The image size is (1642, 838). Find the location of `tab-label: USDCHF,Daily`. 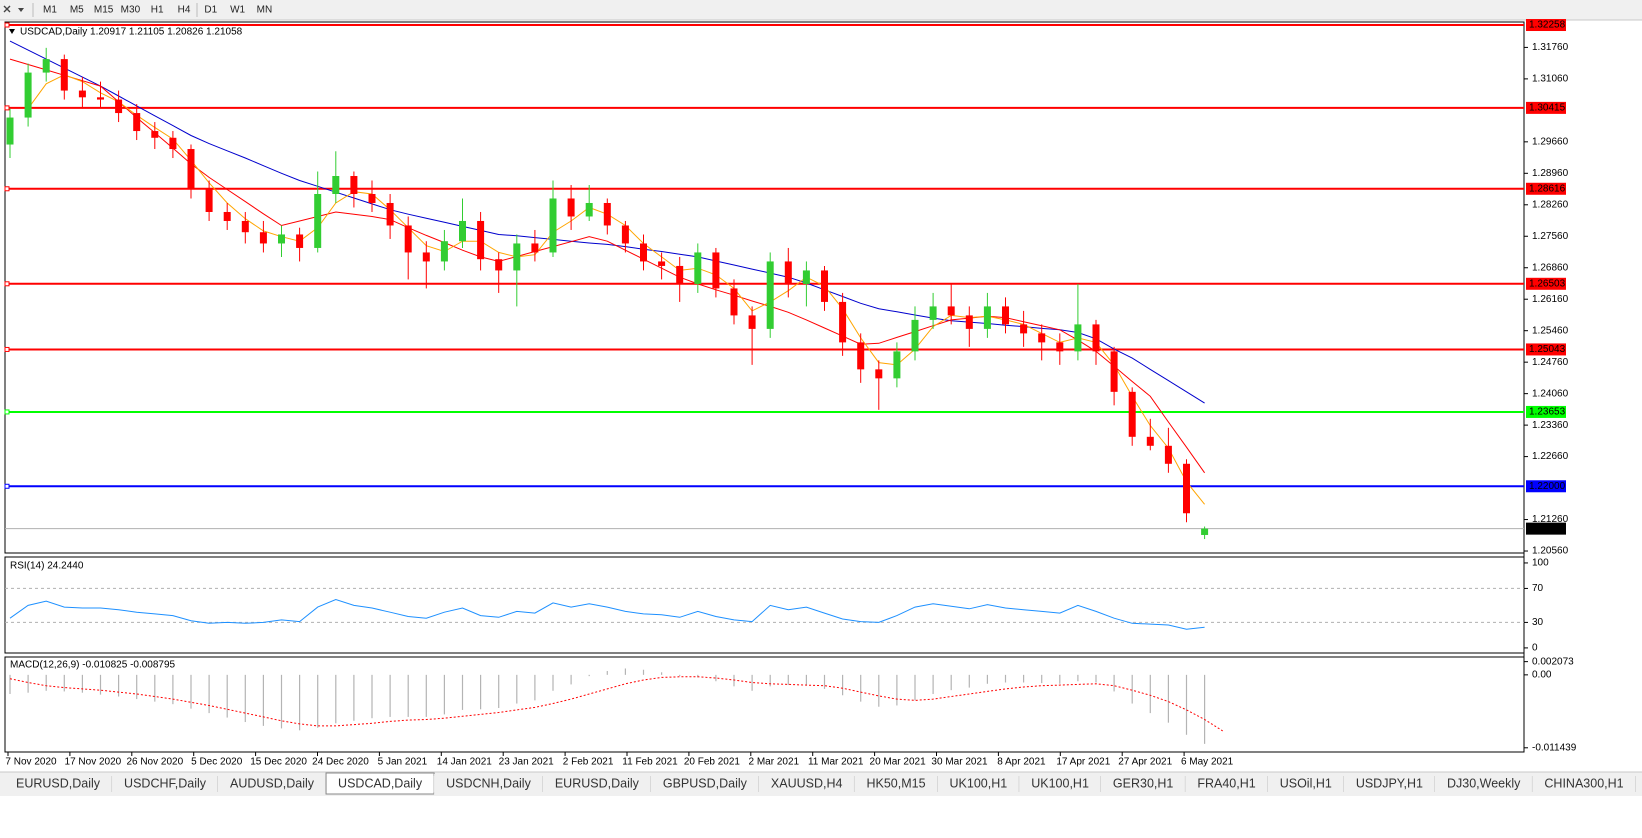

tab-label: USDCHF,Daily is located at coordinates (165, 783).